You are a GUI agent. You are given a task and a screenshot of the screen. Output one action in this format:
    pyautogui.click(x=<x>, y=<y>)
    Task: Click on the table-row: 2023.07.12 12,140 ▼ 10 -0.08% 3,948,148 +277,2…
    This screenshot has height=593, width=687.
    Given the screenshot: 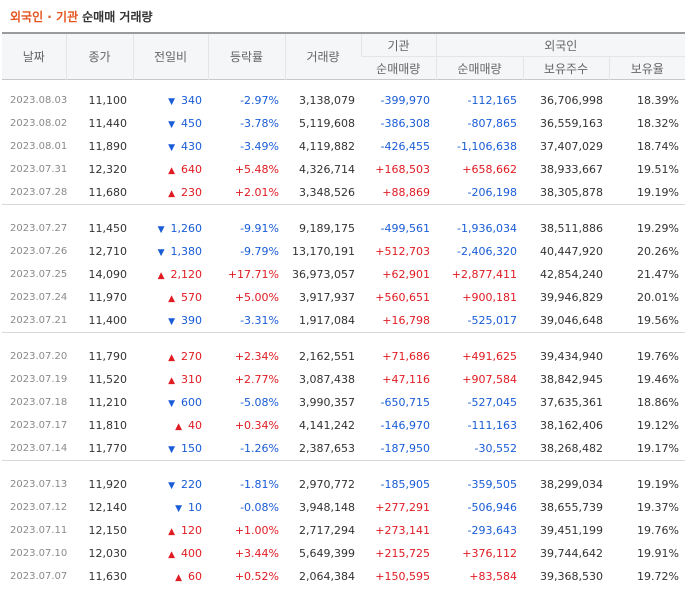 What is the action you would take?
    pyautogui.click(x=343, y=507)
    